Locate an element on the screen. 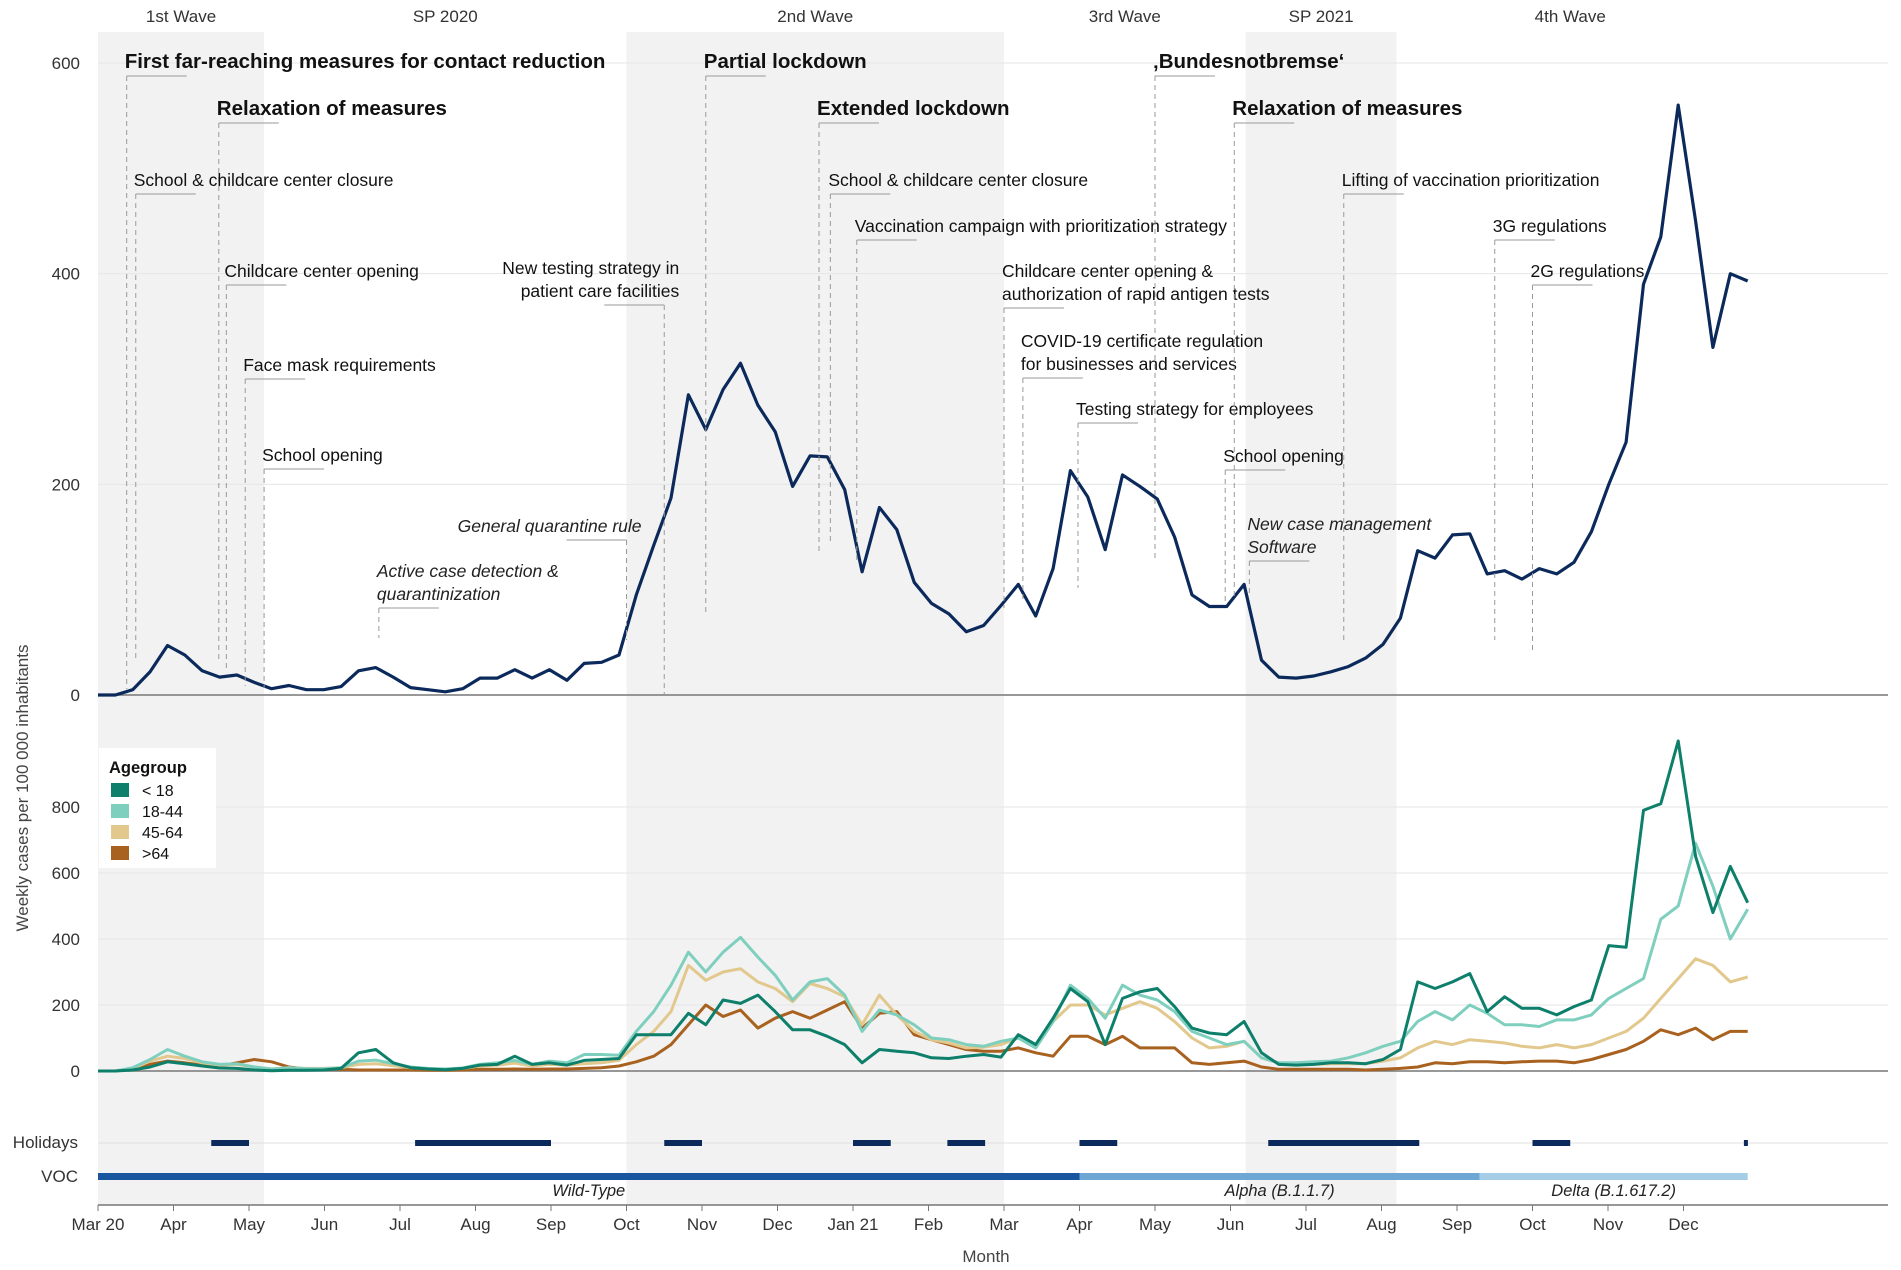 The image size is (1901, 1270). top-ytick-label-0: 0 is located at coordinates (75, 695).